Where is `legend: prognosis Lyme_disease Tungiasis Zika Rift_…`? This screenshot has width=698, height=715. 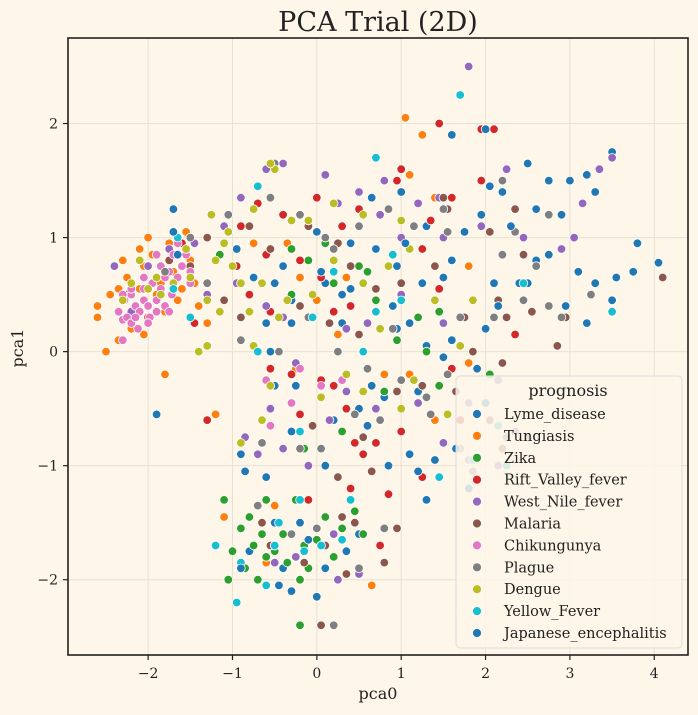 legend: prognosis Lyme_disease Tungiasis Zika Rift_… is located at coordinates (569, 512).